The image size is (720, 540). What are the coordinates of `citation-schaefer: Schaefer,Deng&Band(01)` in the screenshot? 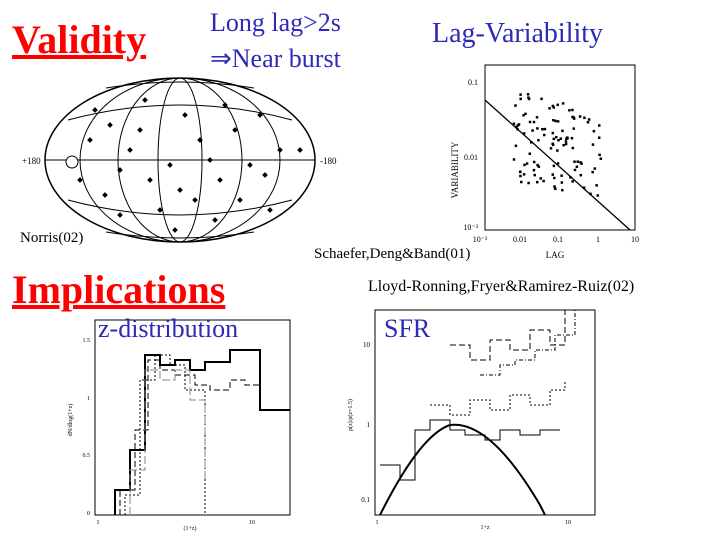 It's located at (392, 254).